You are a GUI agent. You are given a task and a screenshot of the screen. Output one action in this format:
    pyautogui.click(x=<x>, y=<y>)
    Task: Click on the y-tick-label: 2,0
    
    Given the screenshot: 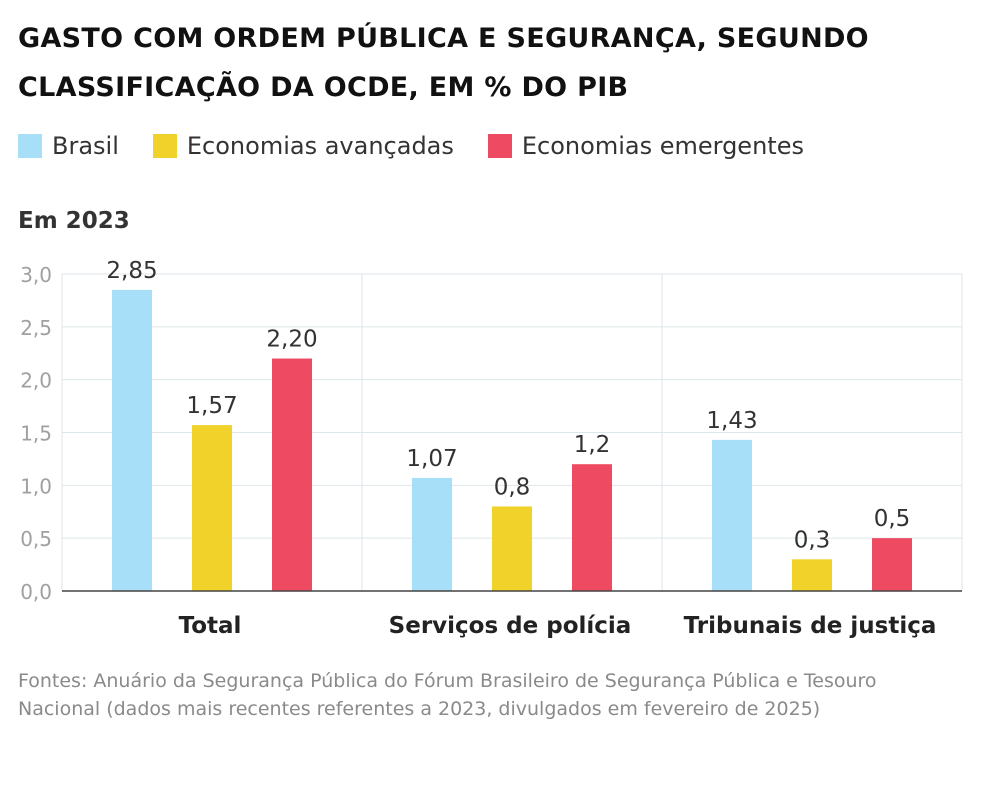 What is the action you would take?
    pyautogui.click(x=36, y=381)
    